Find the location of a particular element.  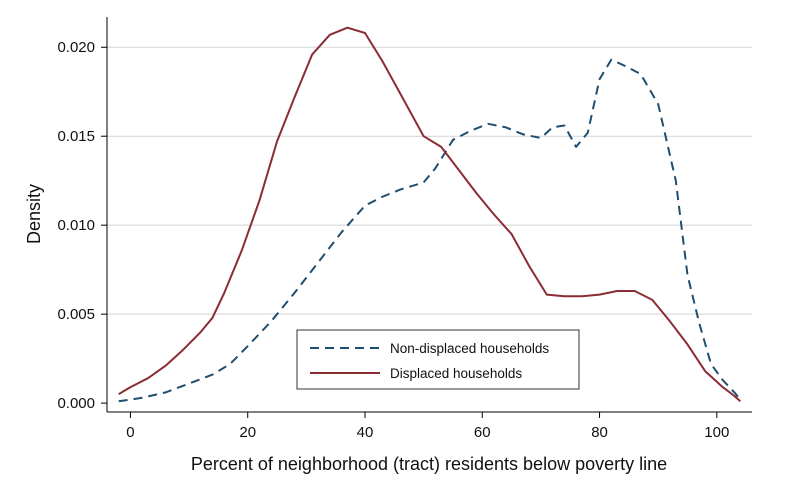

x-tick-label: 20 is located at coordinates (247, 432).